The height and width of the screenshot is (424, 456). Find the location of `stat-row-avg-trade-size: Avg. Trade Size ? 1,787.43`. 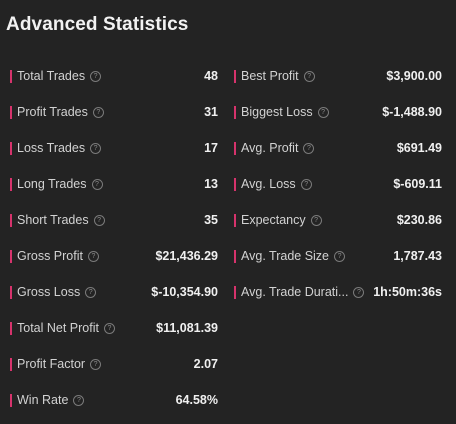

stat-row-avg-trade-size: Avg. Trade Size ? 1,787.43 is located at coordinates (338, 256).